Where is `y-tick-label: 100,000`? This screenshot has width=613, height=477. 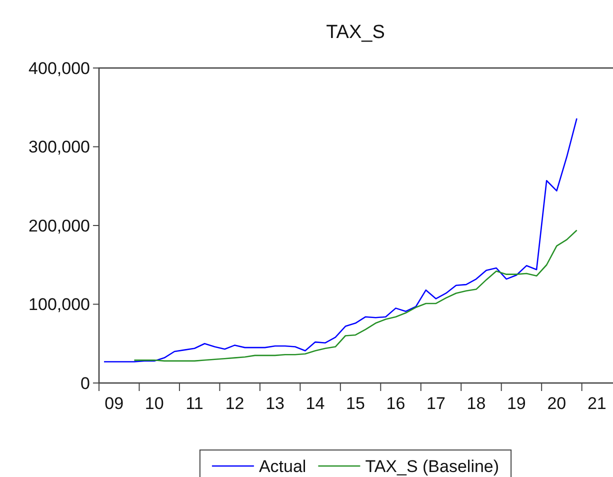
y-tick-label: 100,000 is located at coordinates (59, 304).